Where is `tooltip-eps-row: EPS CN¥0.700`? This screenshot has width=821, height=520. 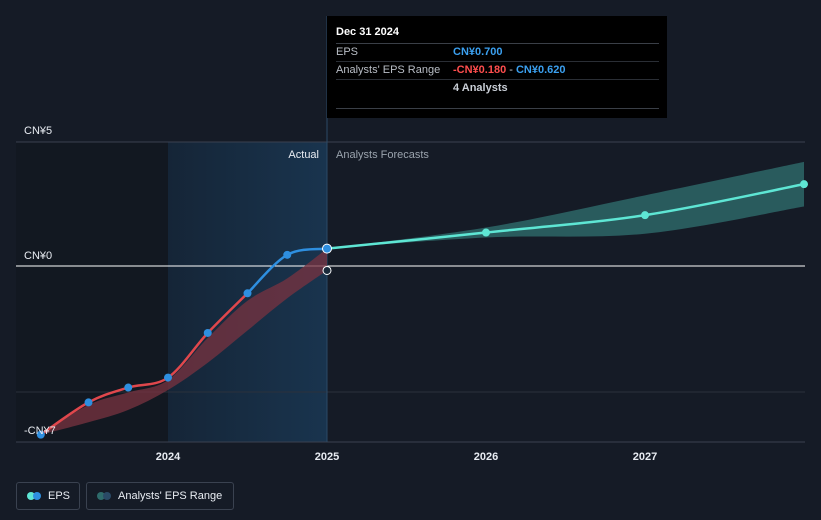
tooltip-eps-row: EPS CN¥0.700 is located at coordinates (497, 53).